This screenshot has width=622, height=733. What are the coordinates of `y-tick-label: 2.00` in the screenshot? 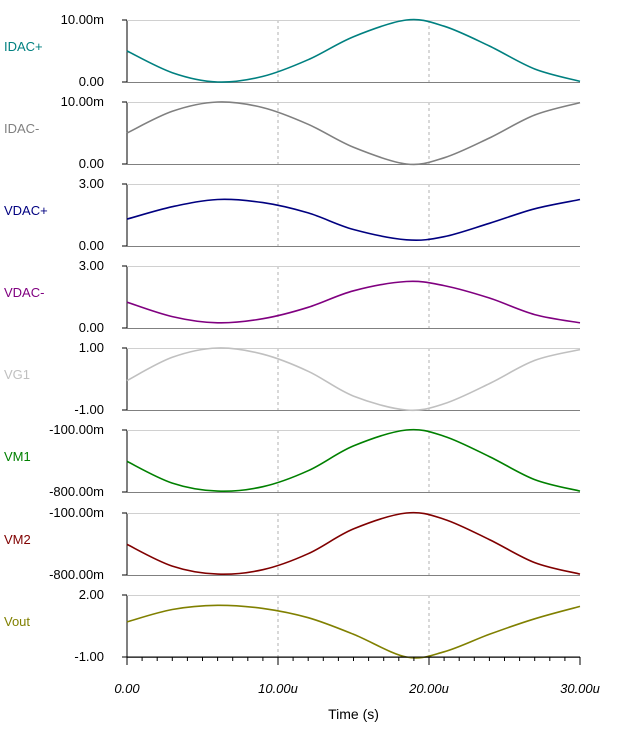 It's located at (91, 594).